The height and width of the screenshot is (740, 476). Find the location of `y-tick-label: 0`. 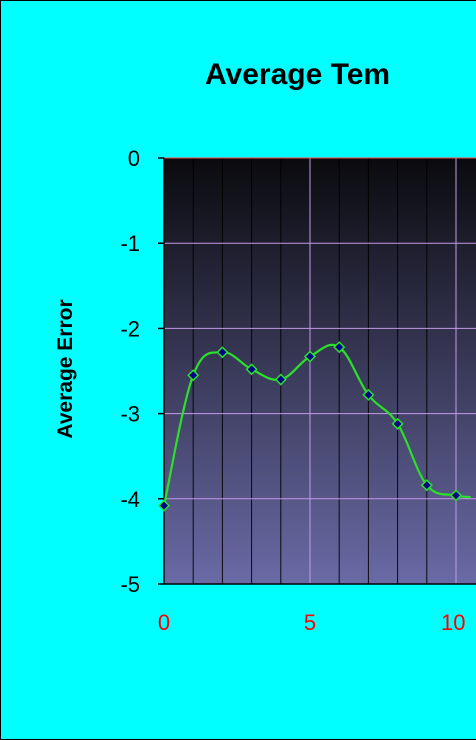

y-tick-label: 0 is located at coordinates (134, 158).